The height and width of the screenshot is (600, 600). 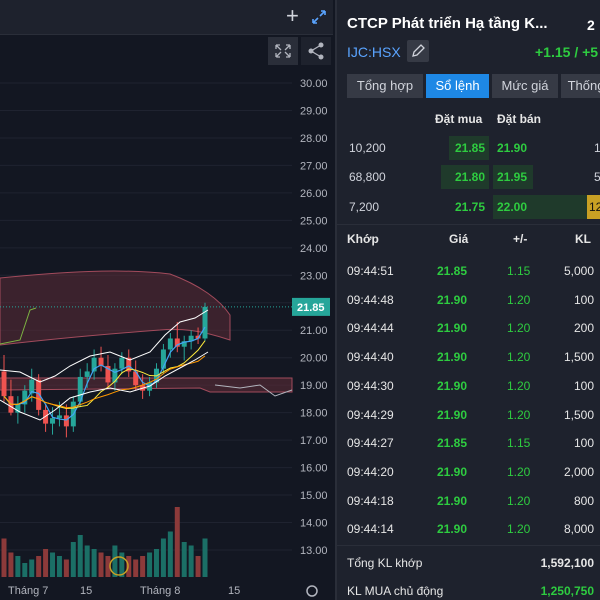 I want to click on trade-row: 09:44:40 21.90 1.20 1,500, so click(x=468, y=357).